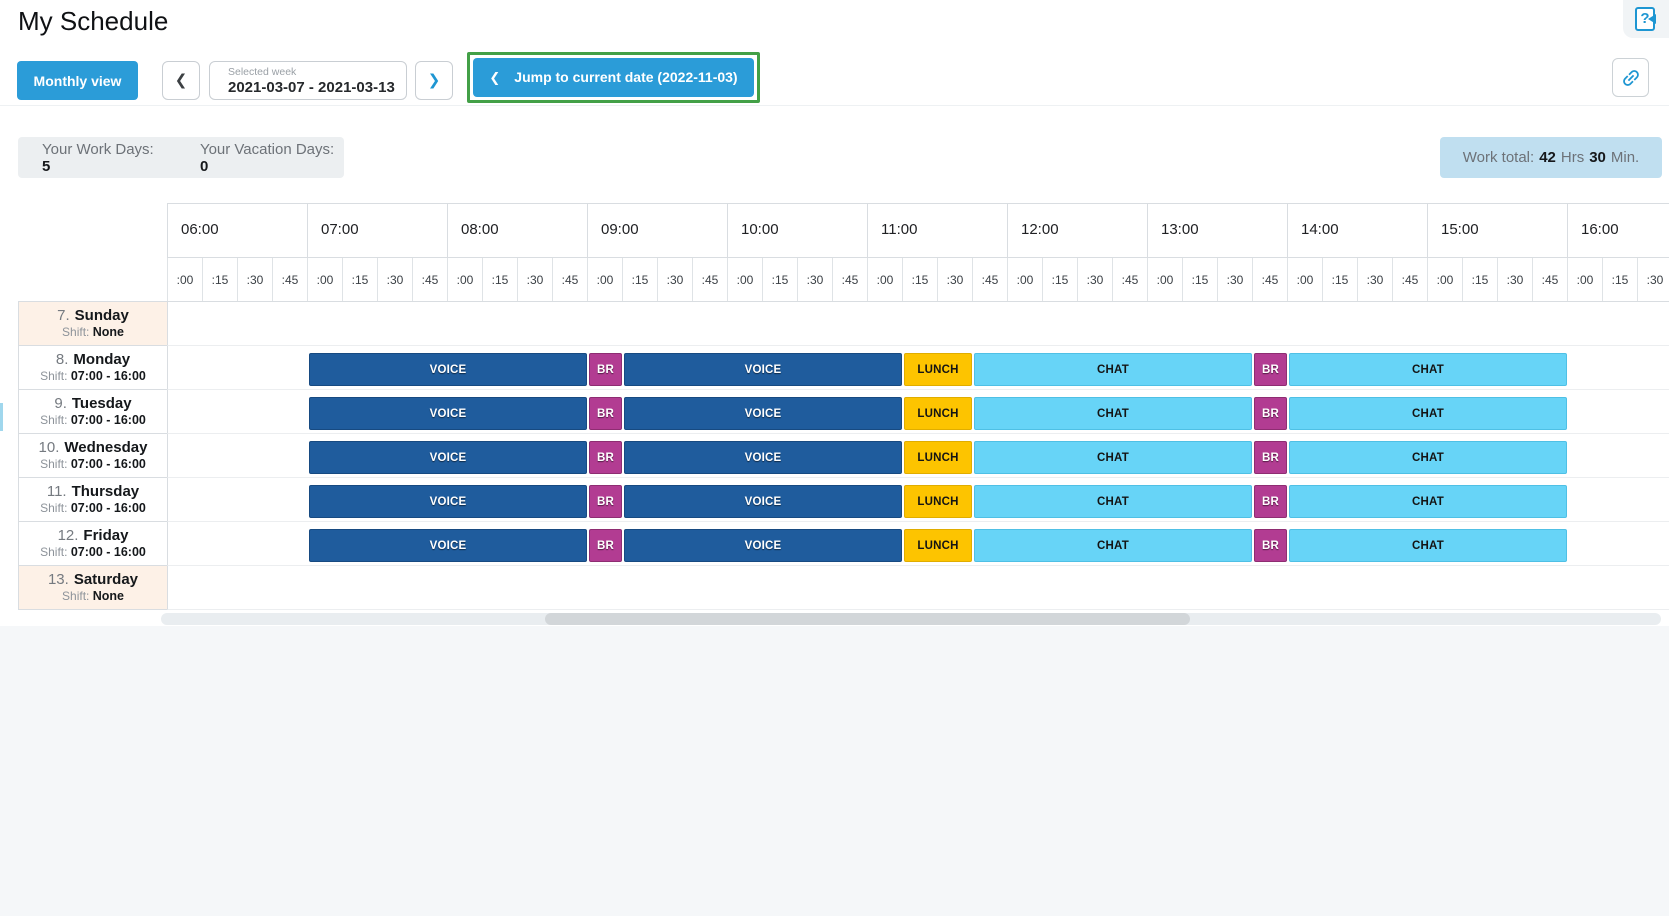 The height and width of the screenshot is (916, 1669). What do you see at coordinates (797, 231) in the screenshot?
I see `hour-header-cell: 10:00` at bounding box center [797, 231].